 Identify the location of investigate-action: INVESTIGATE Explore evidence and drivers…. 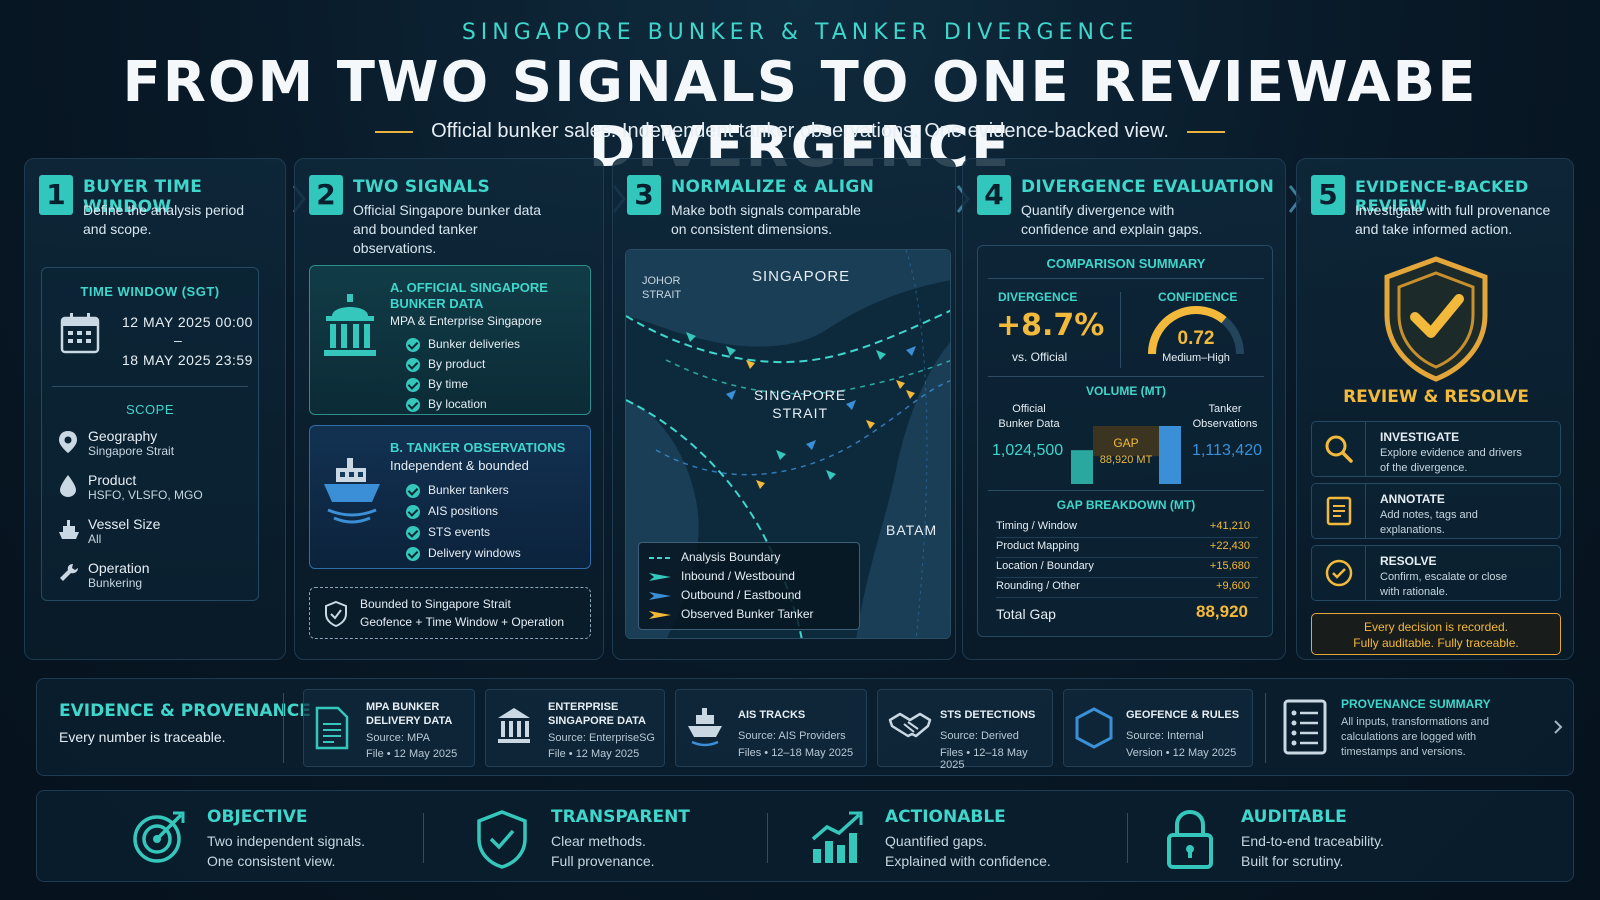
(1436, 449).